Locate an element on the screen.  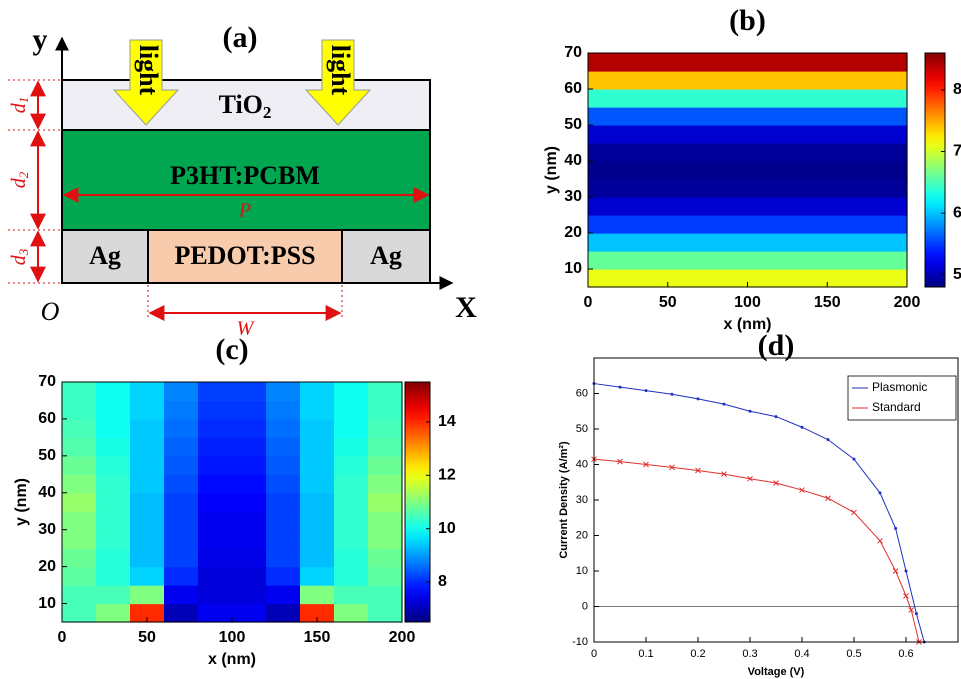
y-tick-label: 30 is located at coordinates (47, 529).